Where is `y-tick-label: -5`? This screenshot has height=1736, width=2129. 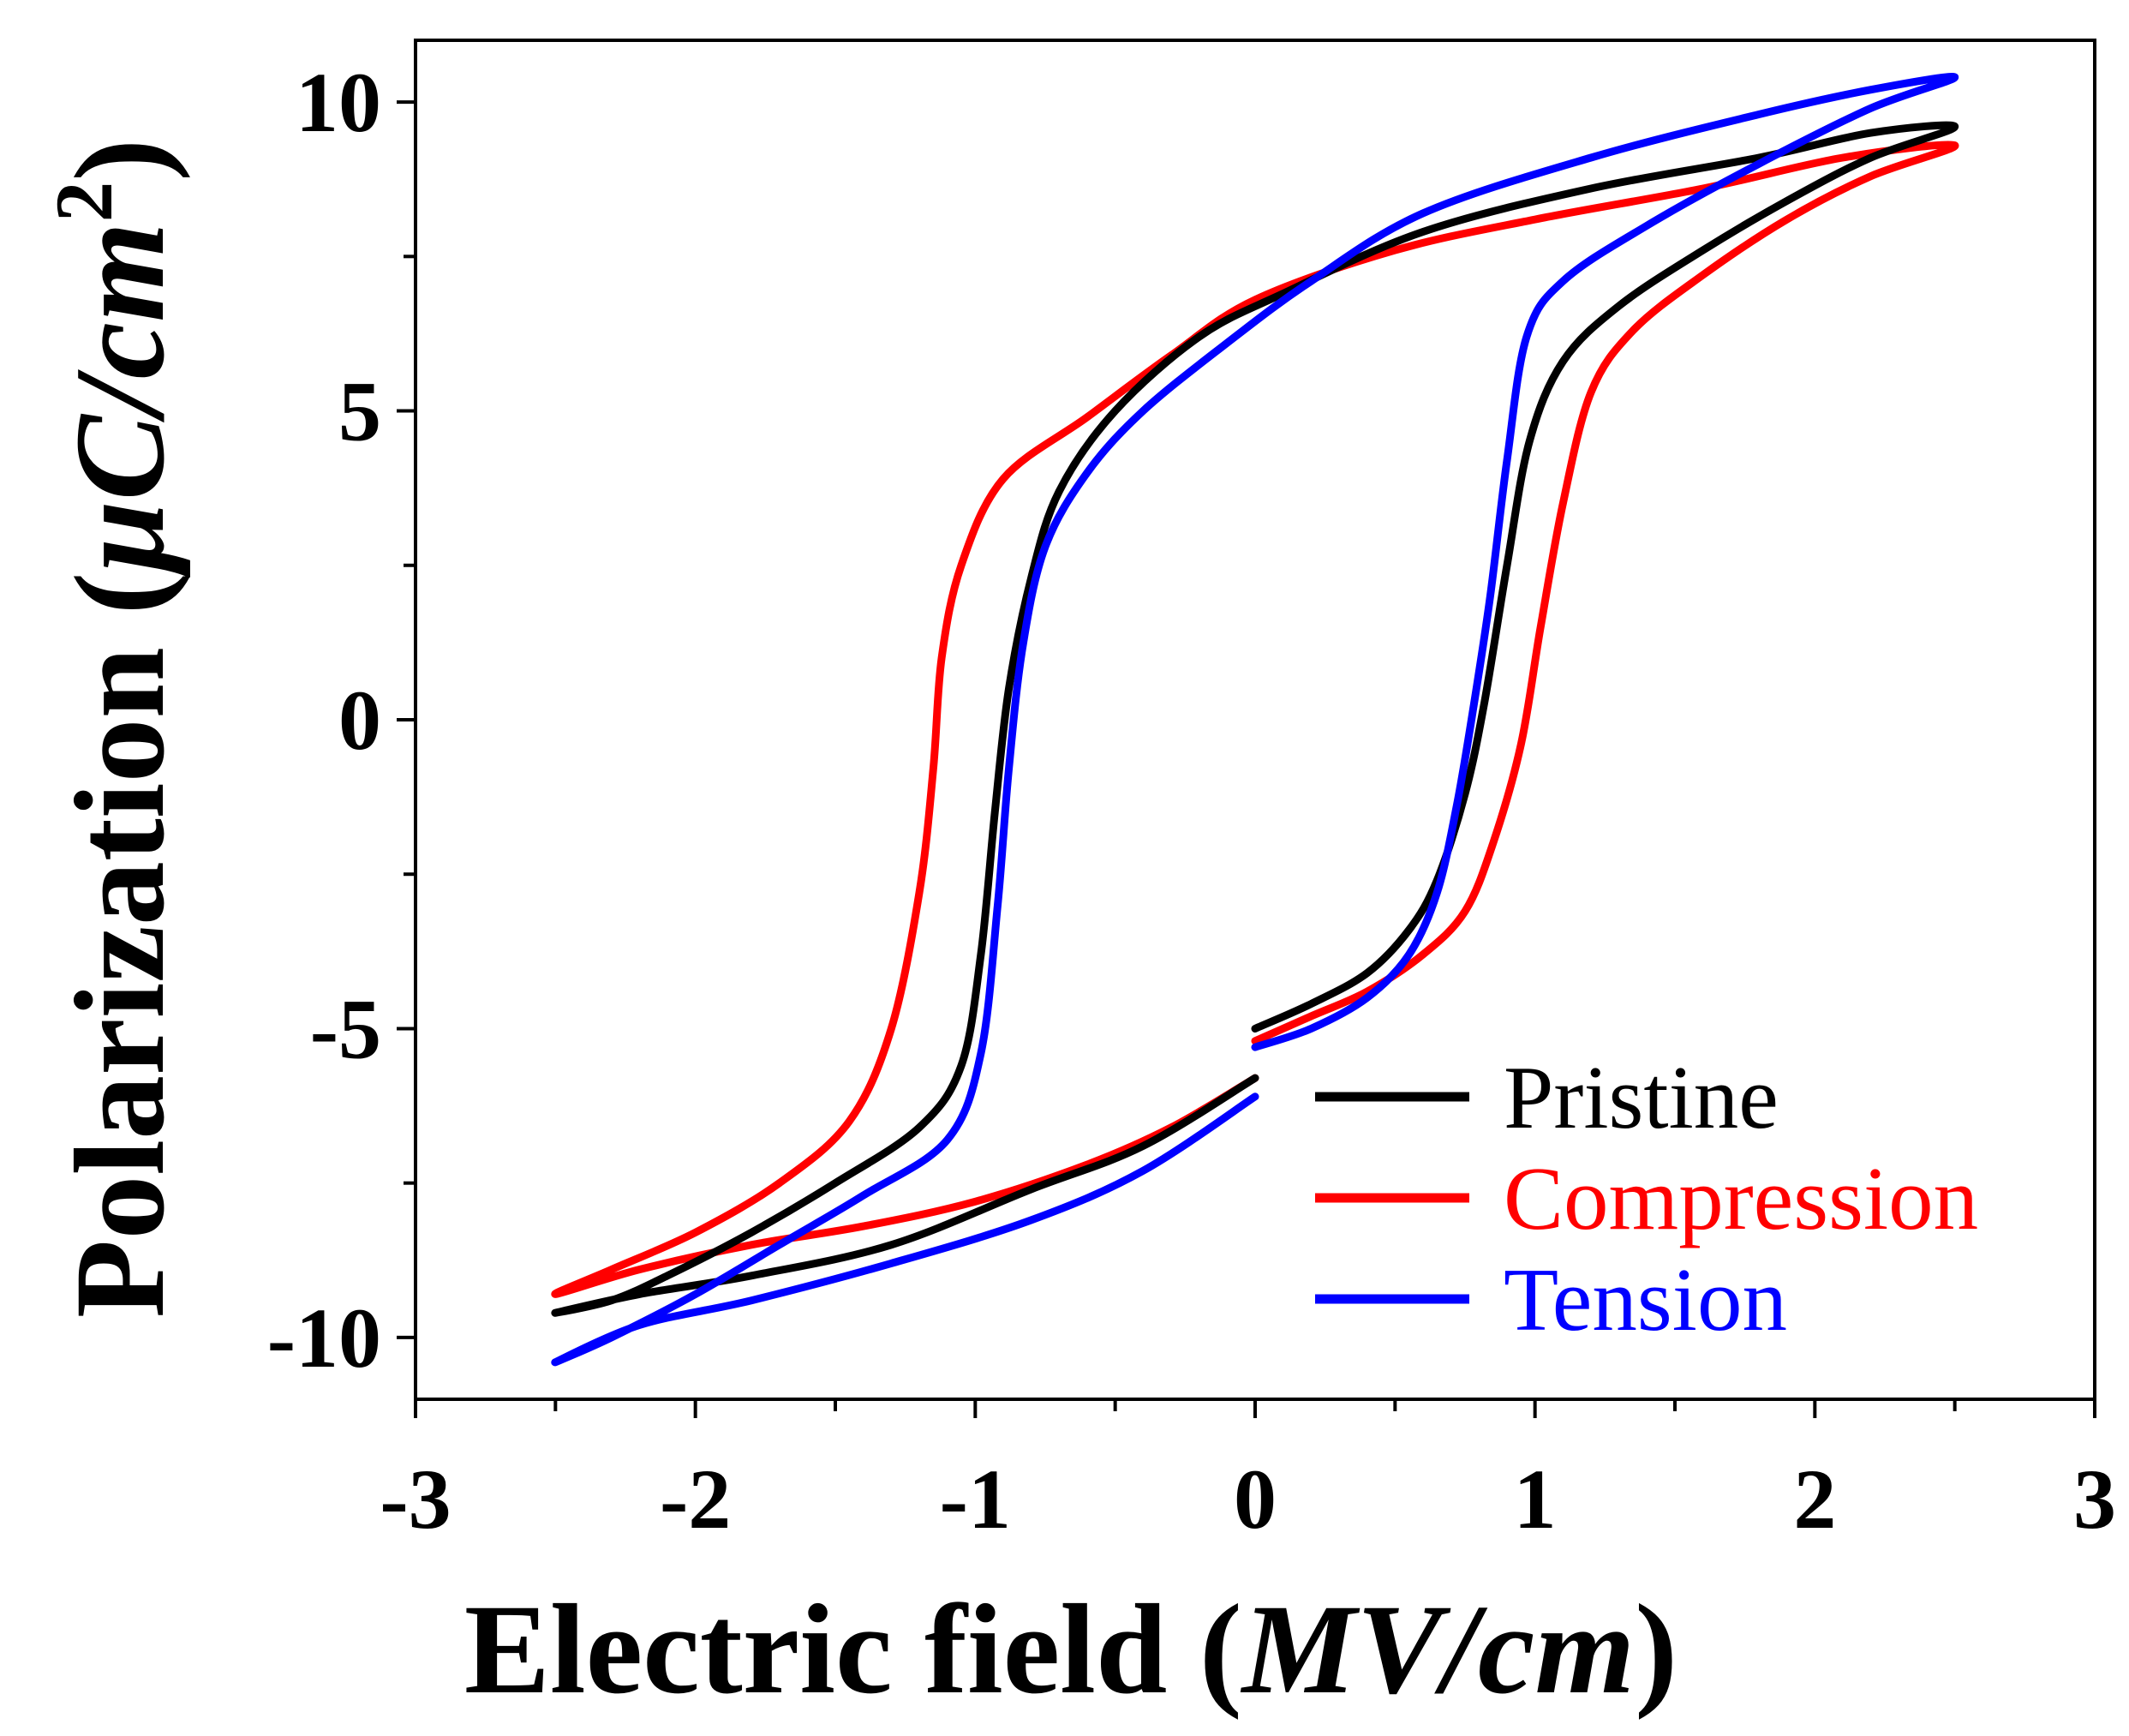
y-tick-label: -5 is located at coordinates (345, 1028).